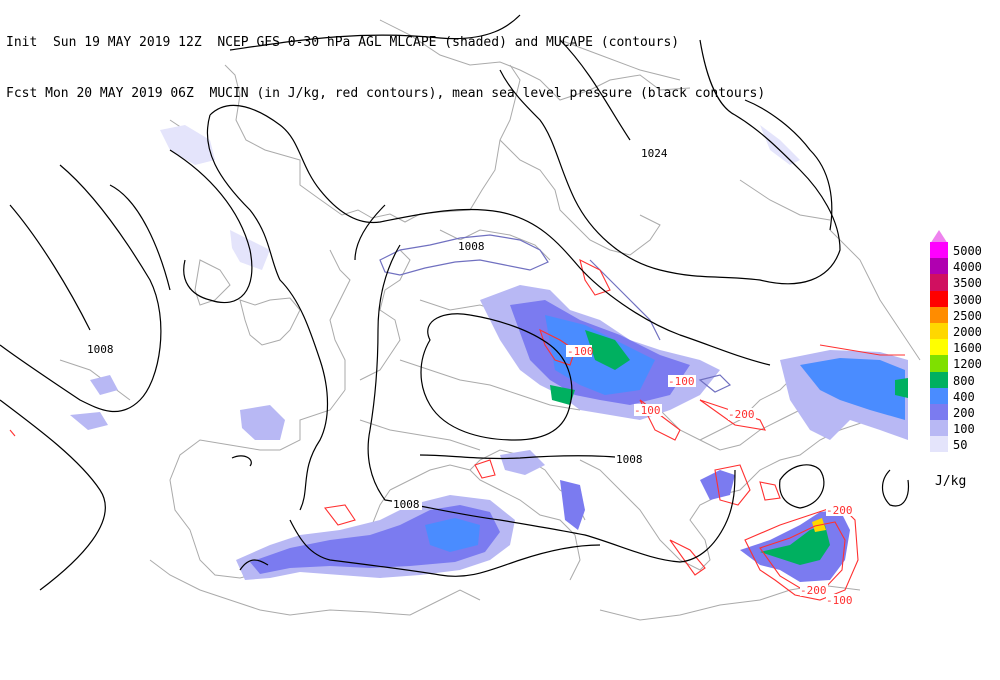  I want to click on legend-label: 3500, so click(967, 283).